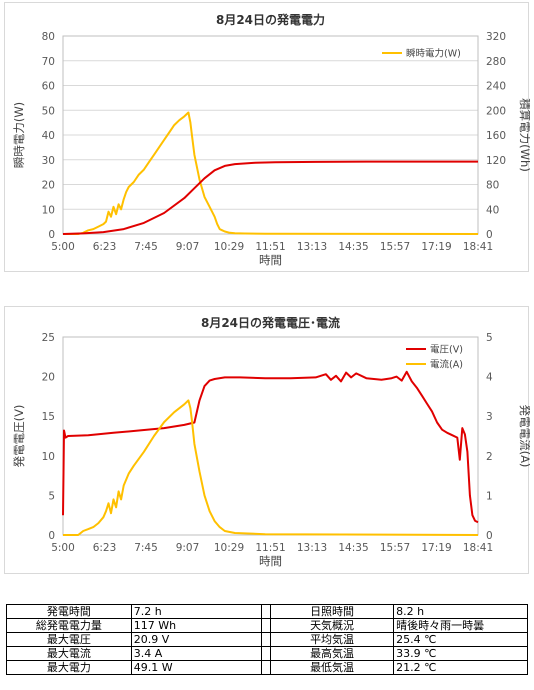 The image size is (534, 690). I want to click on summary-label: 日照時間, so click(332, 611).